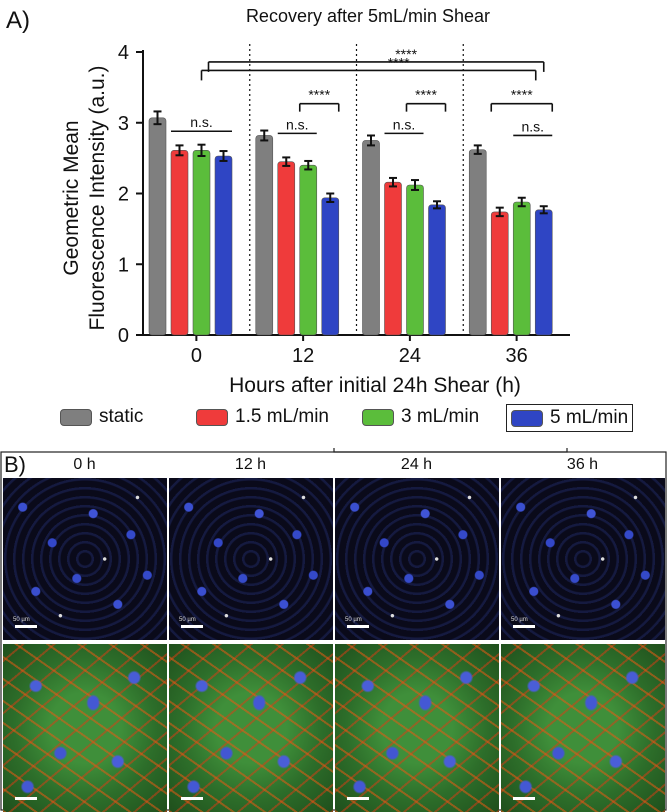 The height and width of the screenshot is (812, 667). Describe the element at coordinates (123, 53) in the screenshot. I see `y-tick-label: 4` at that location.